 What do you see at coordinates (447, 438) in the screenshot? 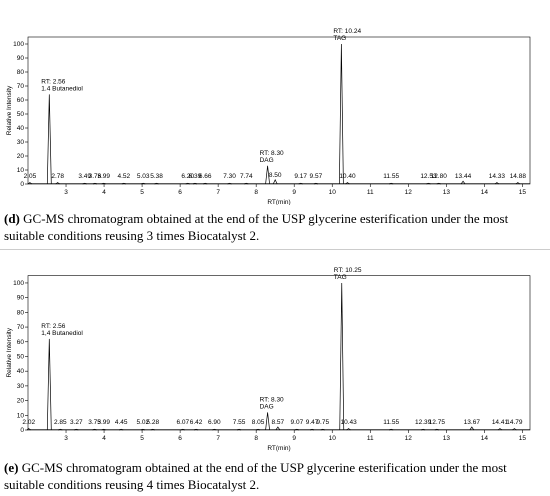
I see `x-tick-label: 13` at bounding box center [447, 438].